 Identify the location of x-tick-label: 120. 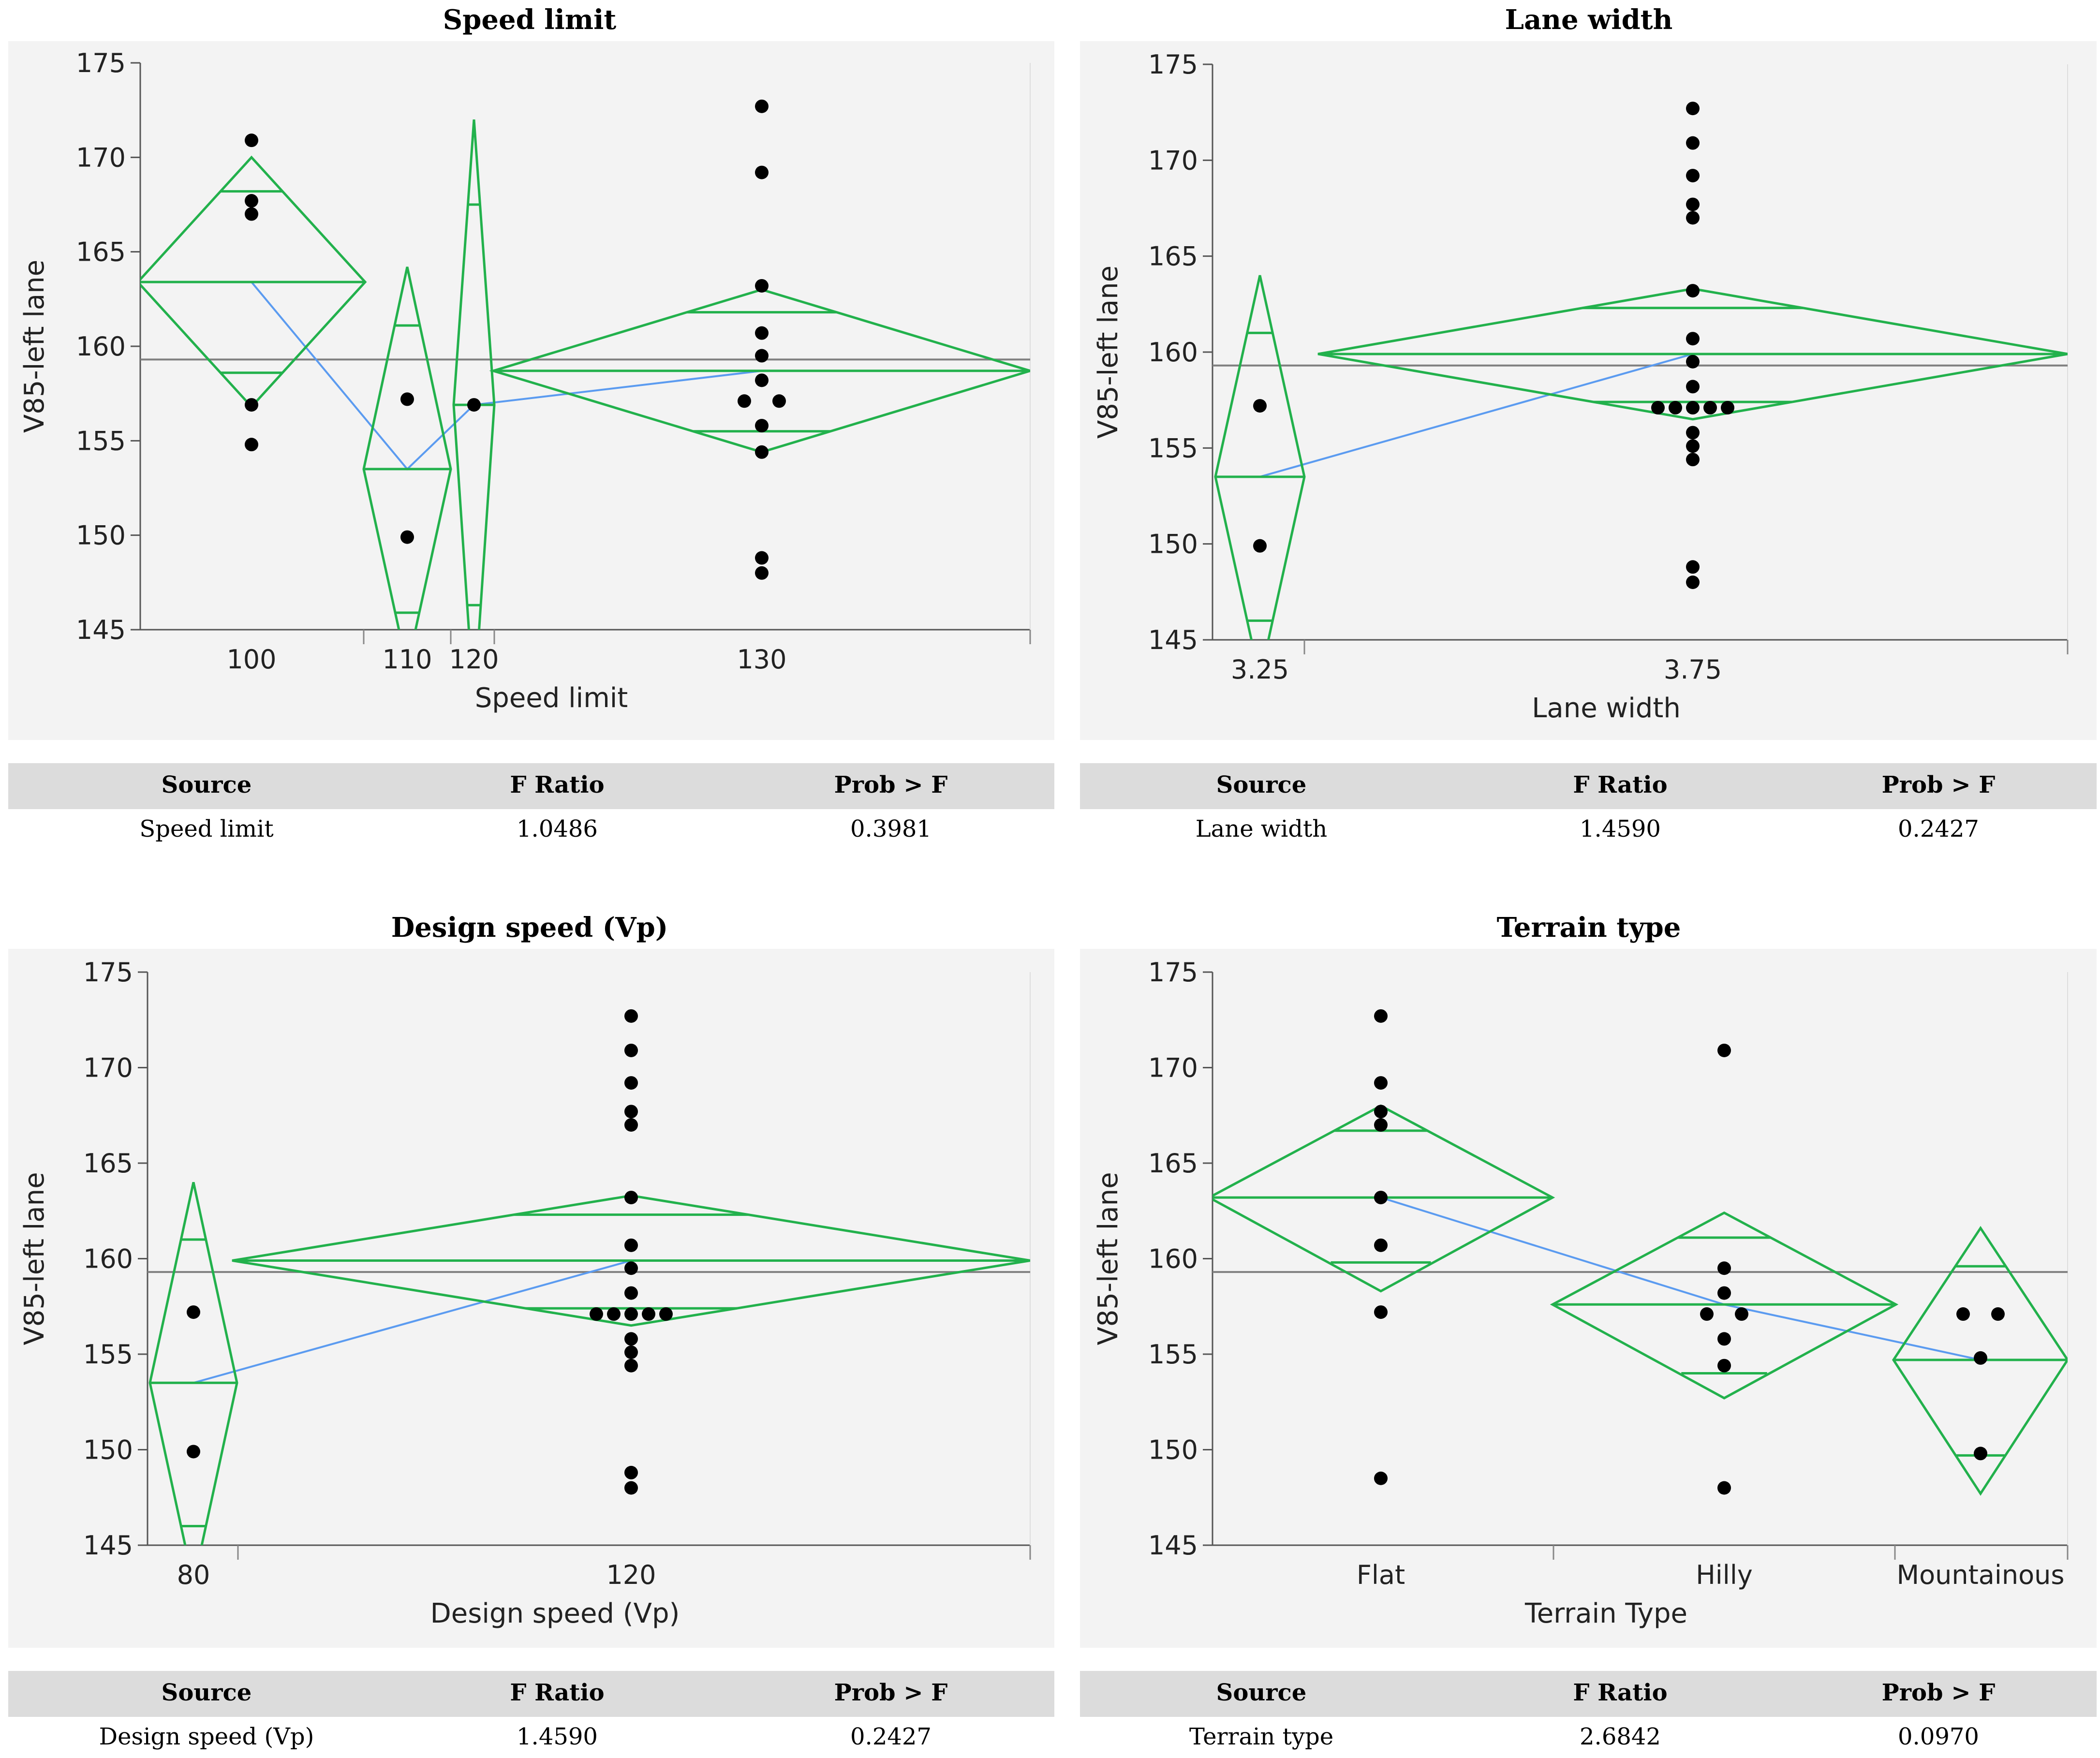
(631, 1575).